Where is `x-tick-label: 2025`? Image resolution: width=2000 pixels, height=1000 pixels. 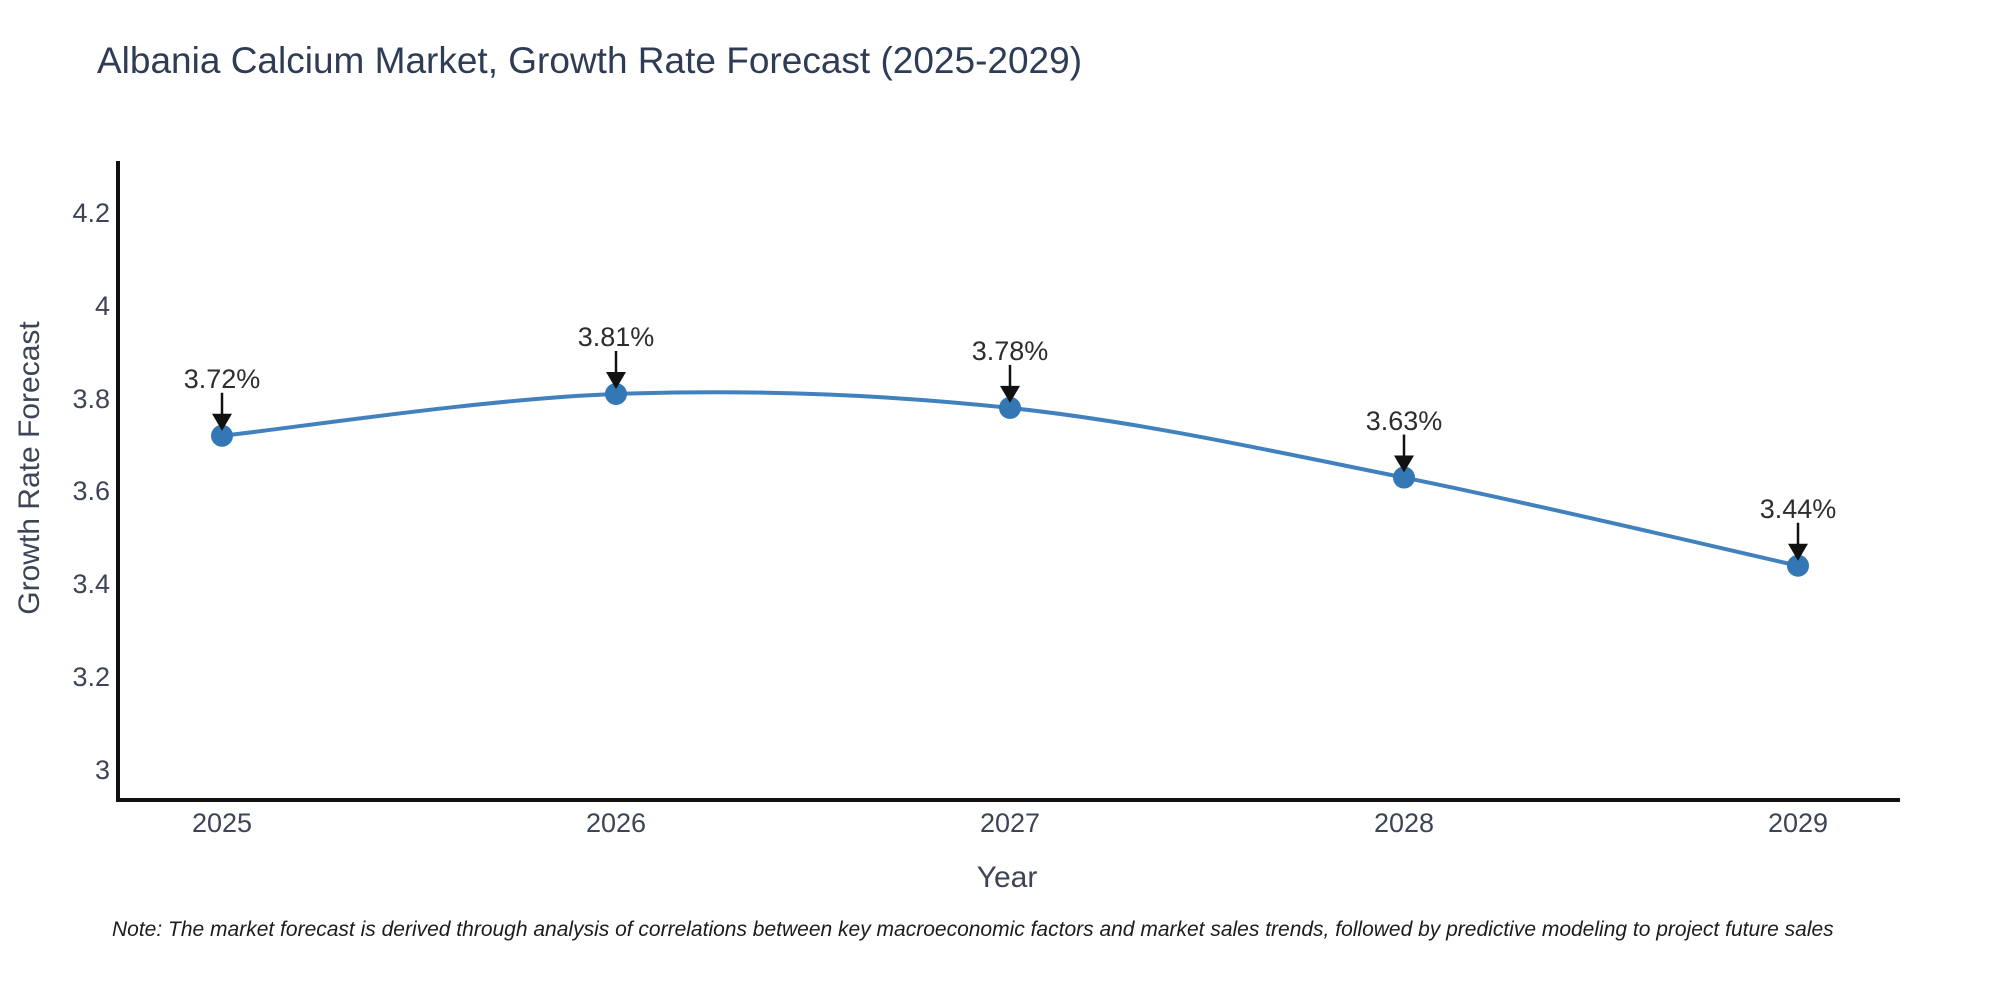
x-tick-label: 2025 is located at coordinates (222, 823).